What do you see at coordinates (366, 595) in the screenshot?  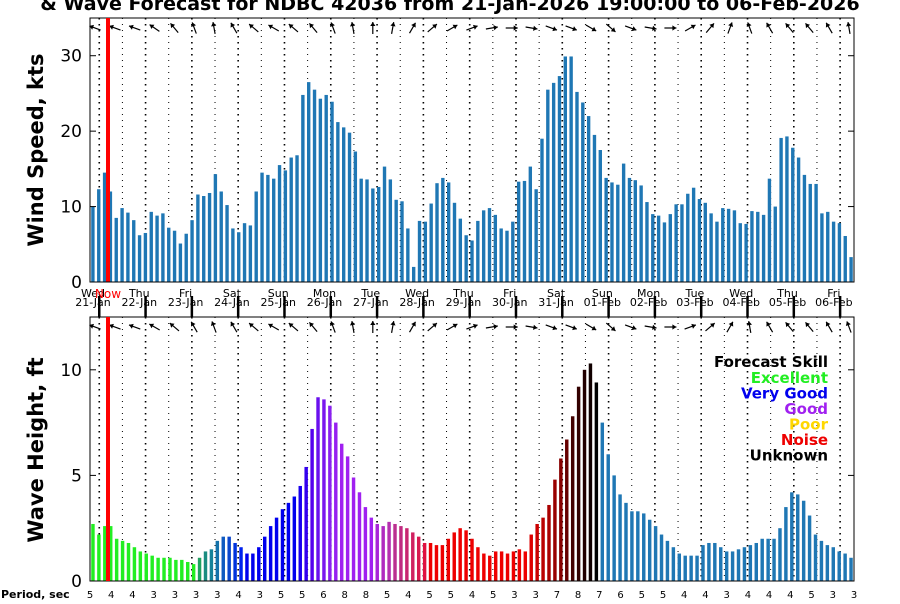 I see `period-tick-label: 8` at bounding box center [366, 595].